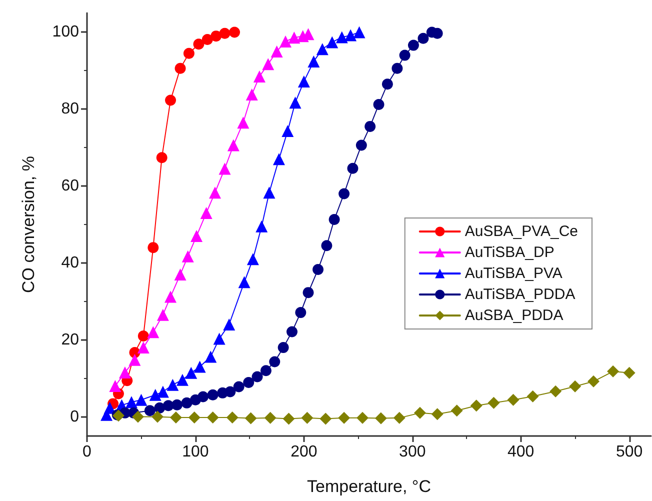  Describe the element at coordinates (87, 452) in the screenshot. I see `x-tick-label: 0` at that location.